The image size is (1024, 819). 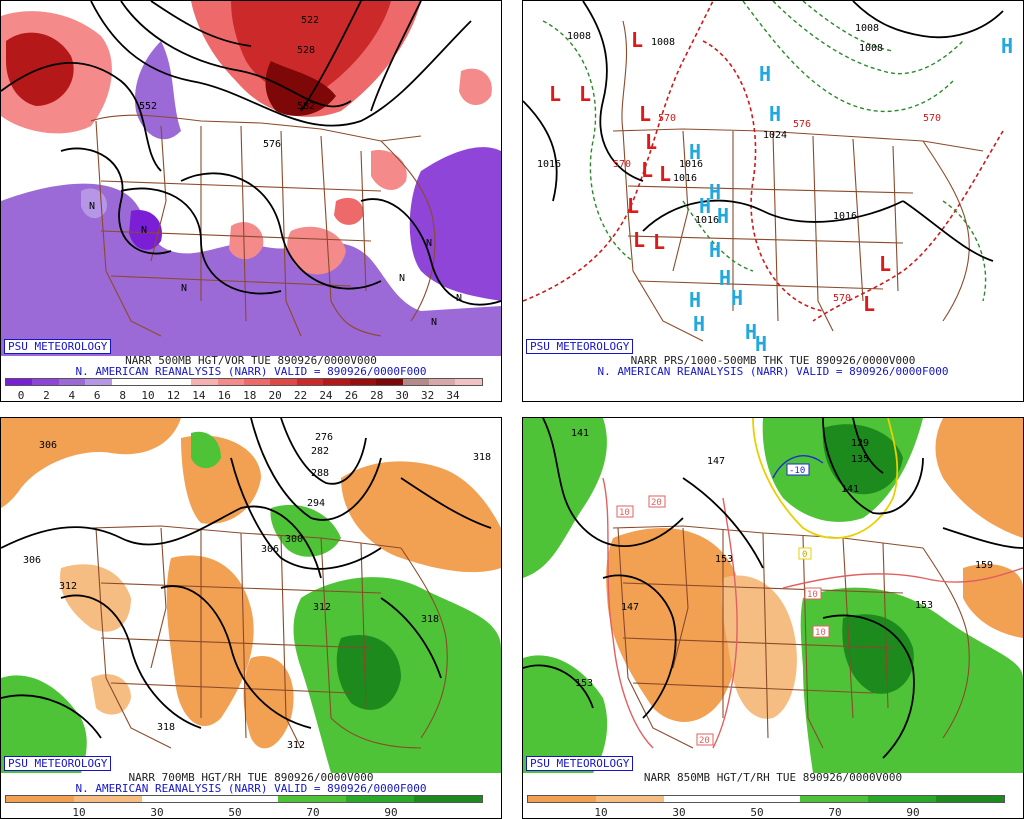 What do you see at coordinates (310, 20) in the screenshot?
I see `contour-label: 522` at bounding box center [310, 20].